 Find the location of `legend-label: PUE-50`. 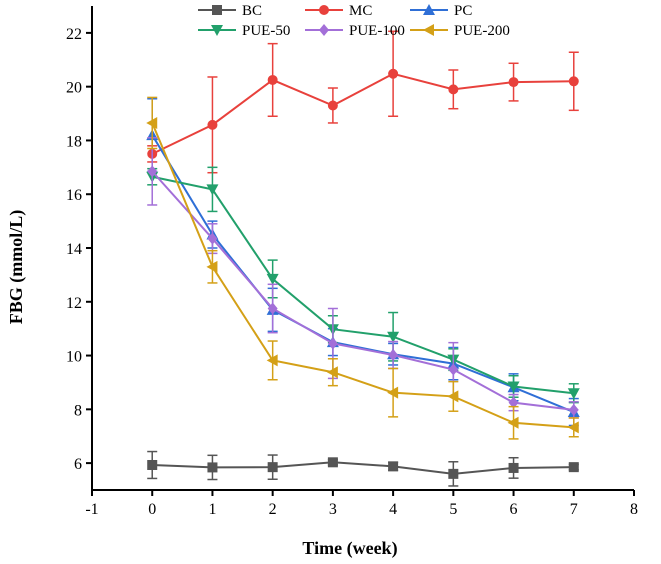

legend-label: PUE-50 is located at coordinates (266, 31).